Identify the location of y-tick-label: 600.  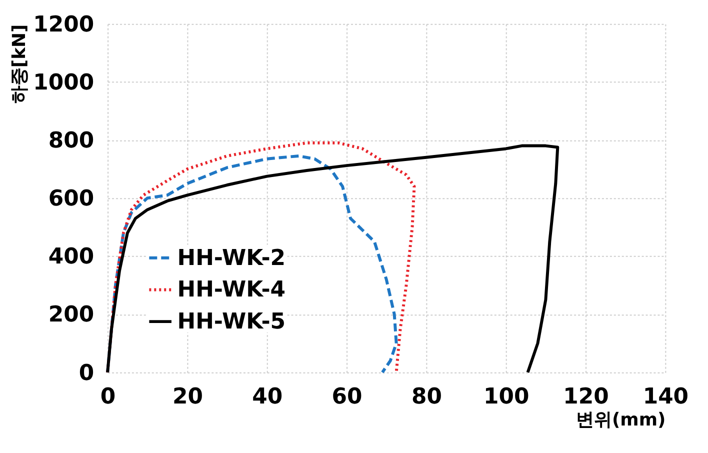
(71, 199).